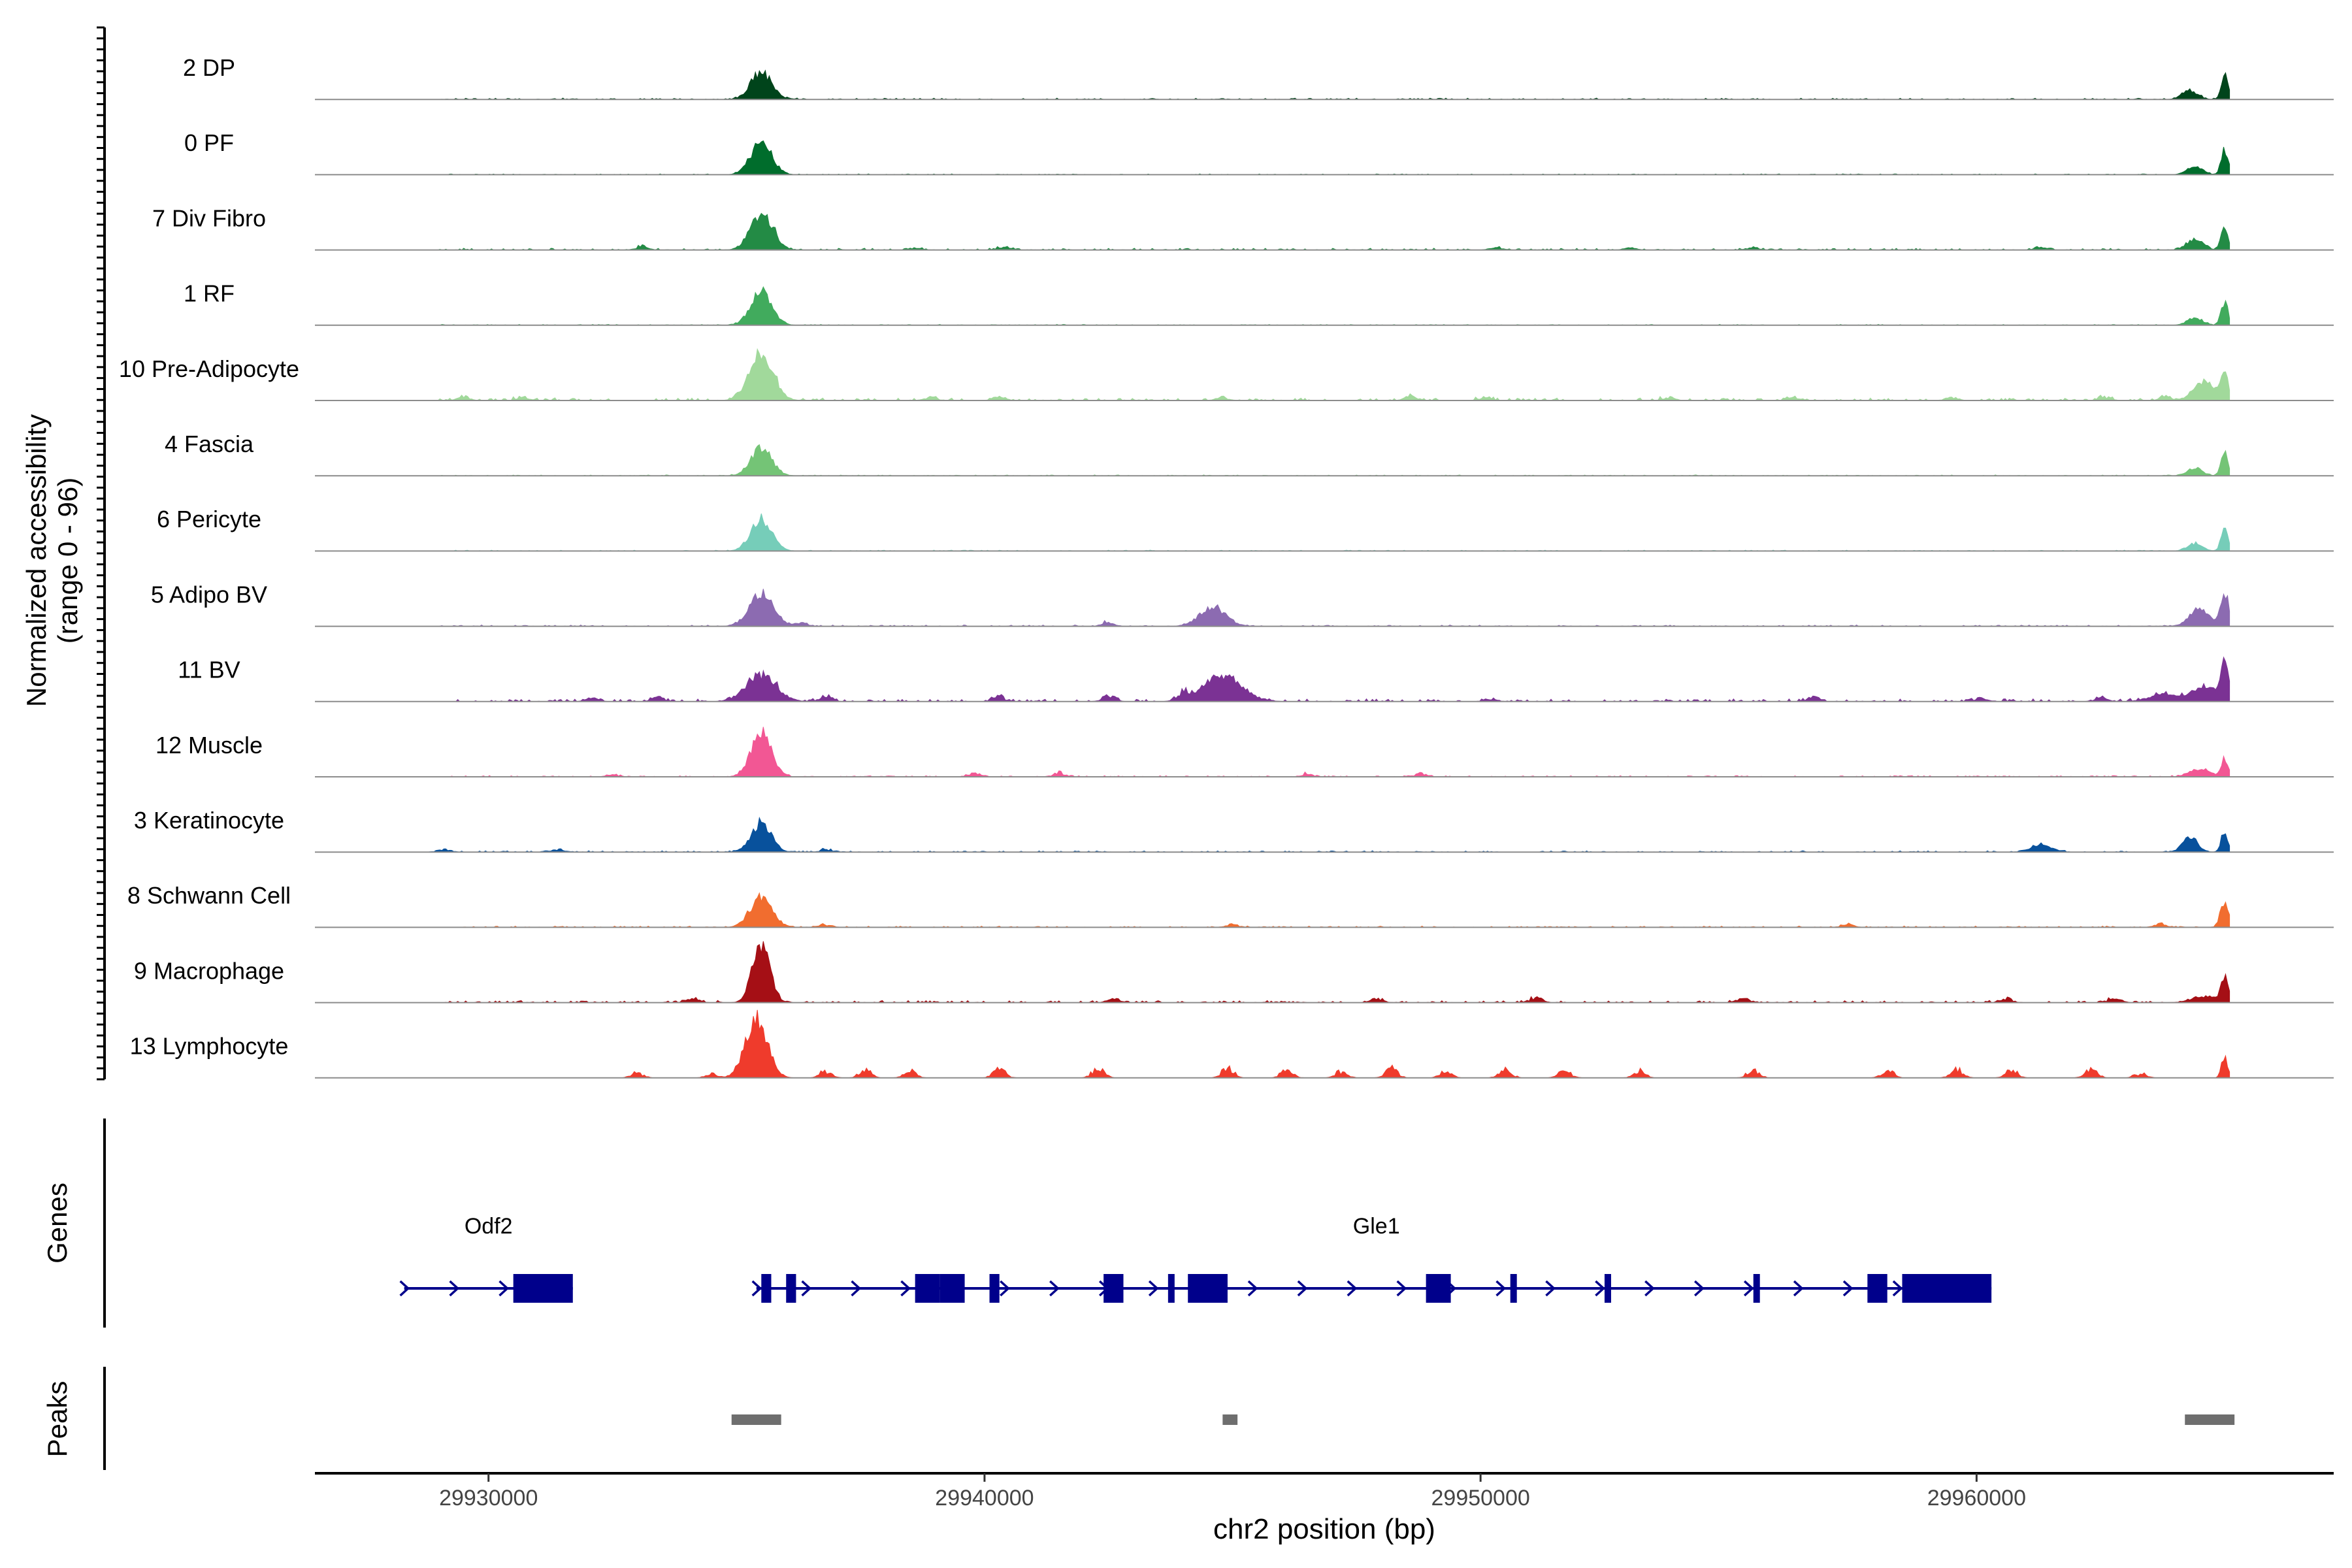 The image size is (2352, 1568). I want to click on track-label: 6 Pericyte, so click(209, 519).